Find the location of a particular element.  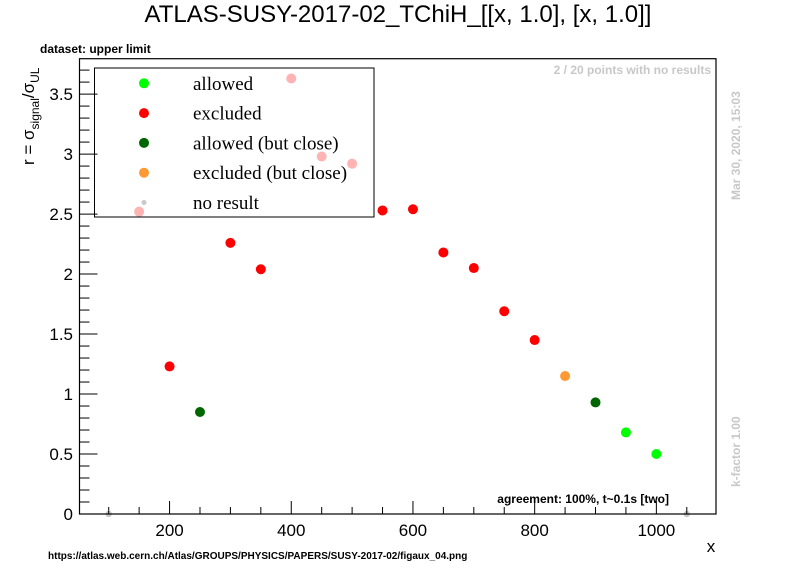

y-label-mid: /σ is located at coordinates (28, 90).